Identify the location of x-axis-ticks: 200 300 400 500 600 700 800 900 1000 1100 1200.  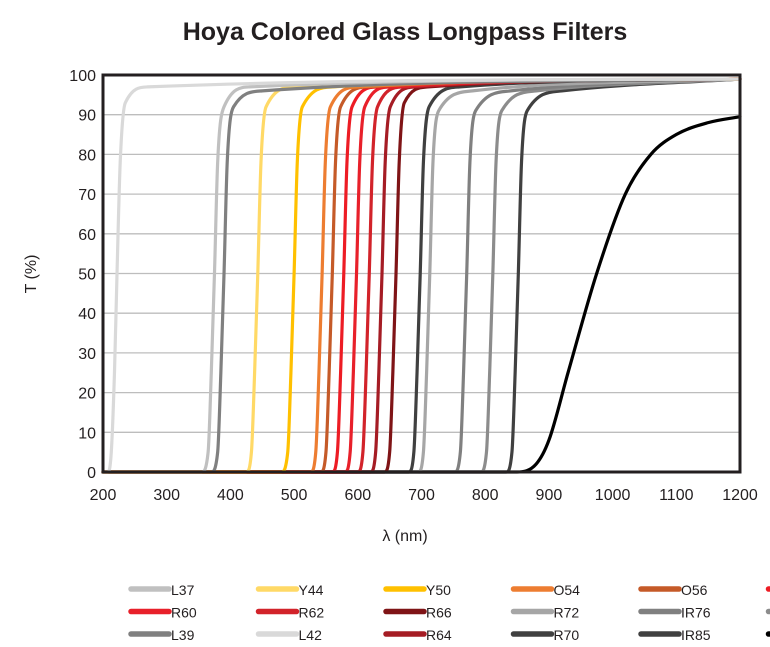
(424, 495).